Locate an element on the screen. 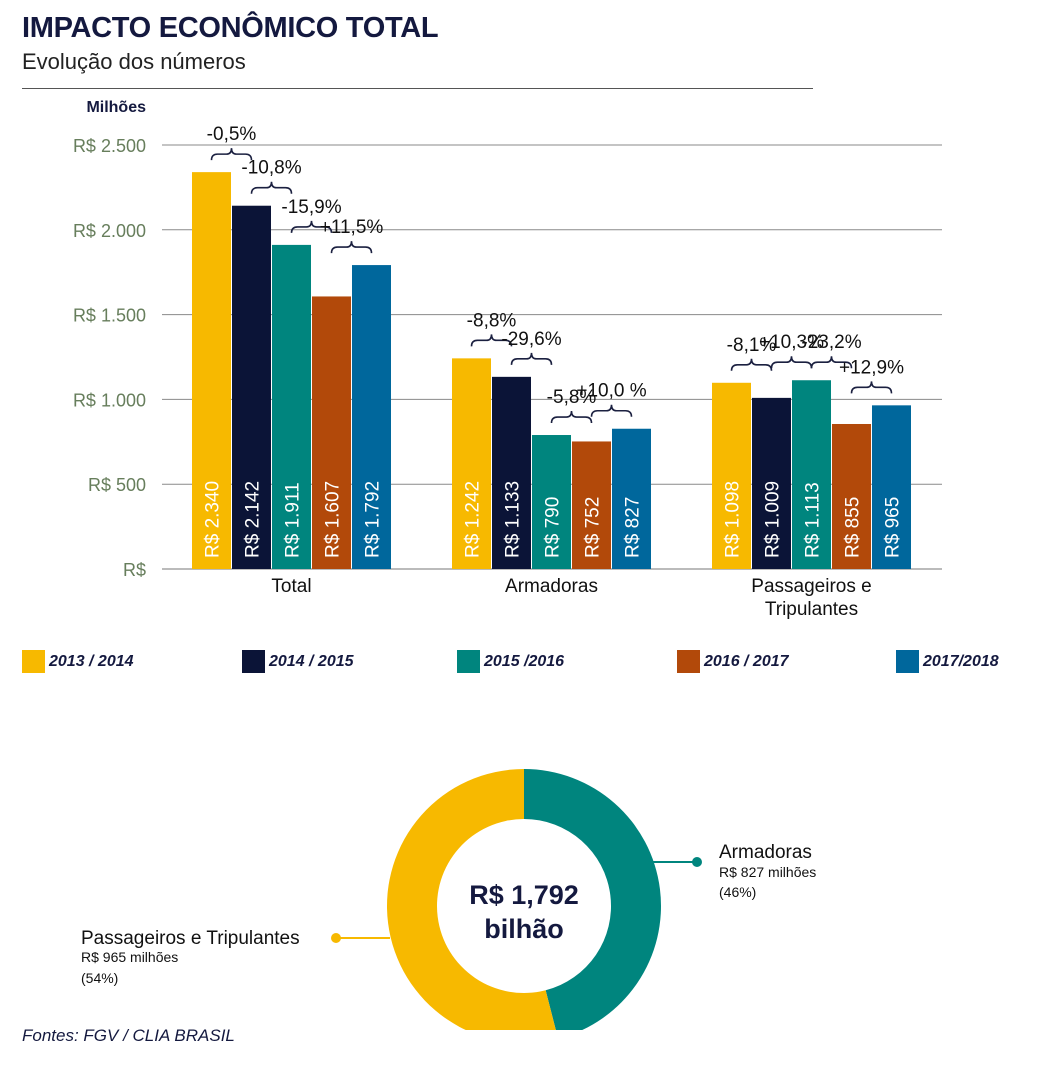 This screenshot has height=1076, width=1050. source-note: Fontes: FGV / CLIA BRASIL is located at coordinates (128, 1035).